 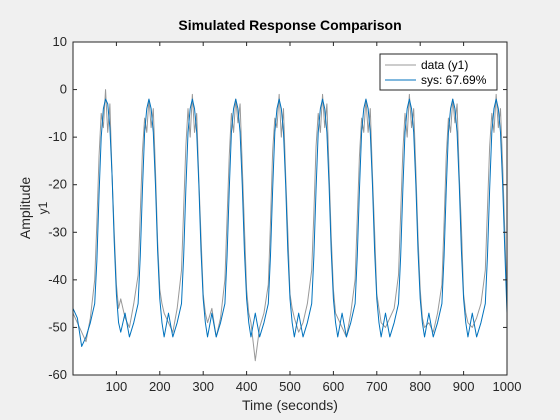 I want to click on x-tick-label: 200, so click(x=160, y=386).